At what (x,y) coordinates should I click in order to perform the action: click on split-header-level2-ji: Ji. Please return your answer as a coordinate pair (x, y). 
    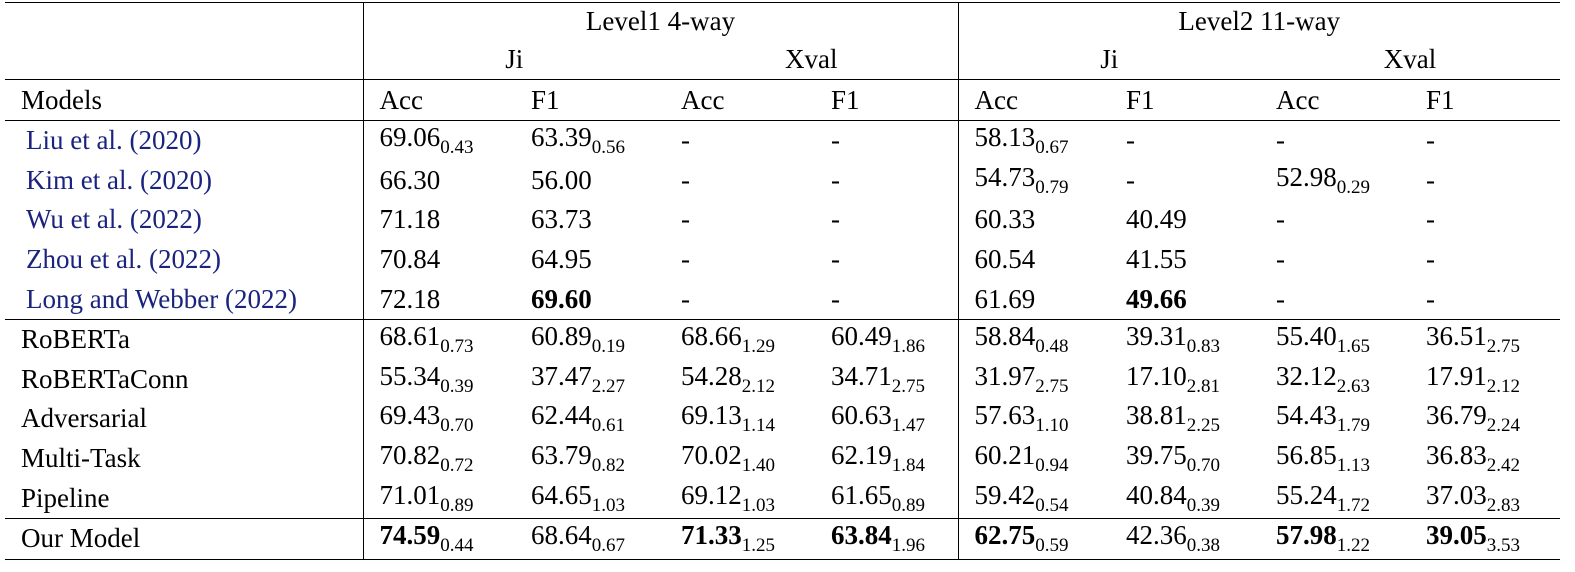
    Looking at the image, I should click on (1108, 60).